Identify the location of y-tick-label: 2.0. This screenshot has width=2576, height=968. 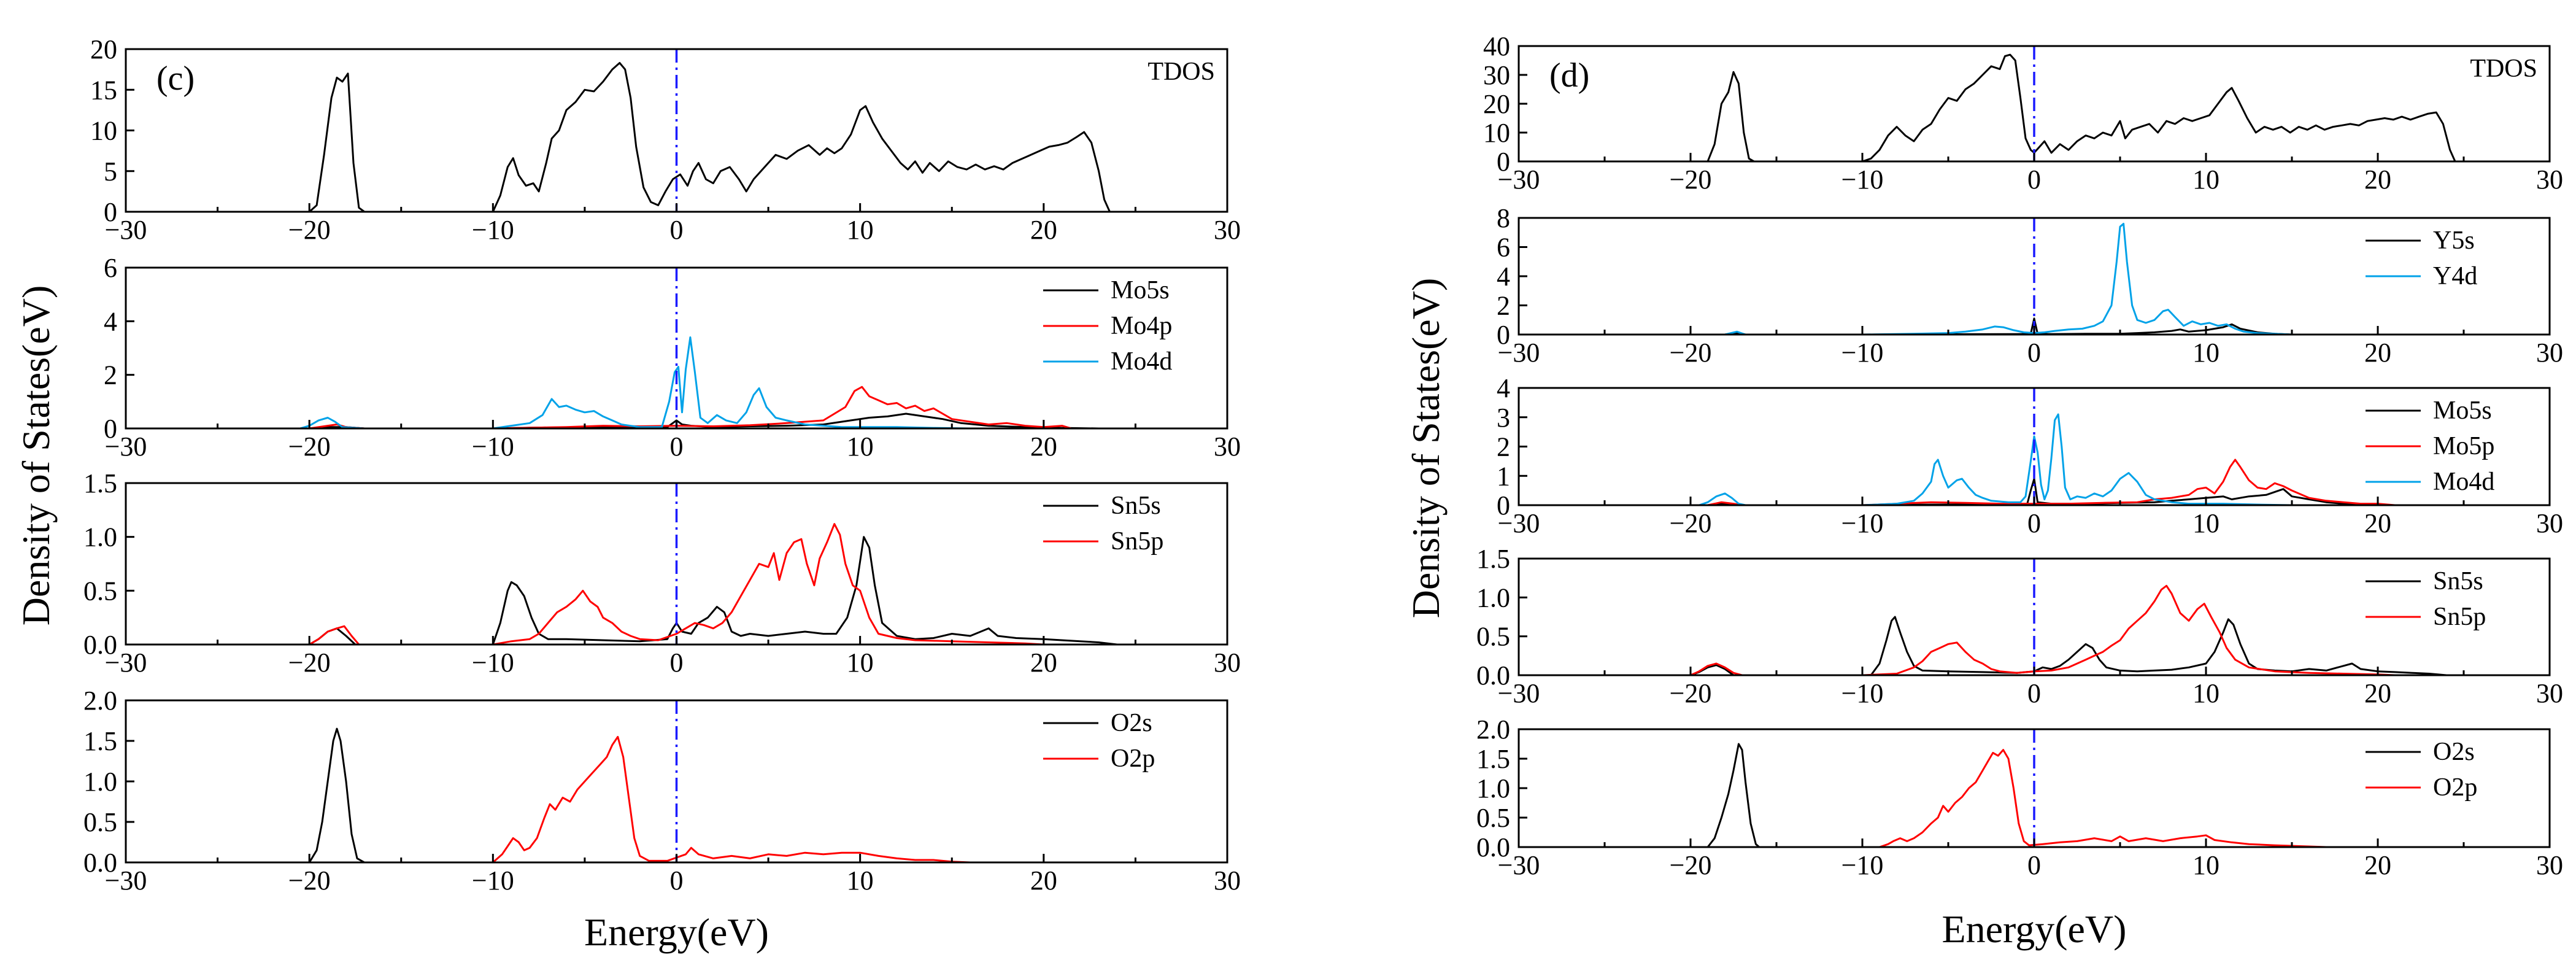
(1493, 730).